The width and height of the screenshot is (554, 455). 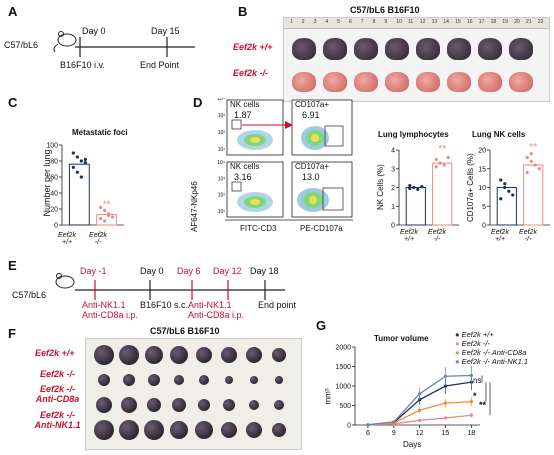 I want to click on ruler-tick: 21, so click(x=529, y=22).